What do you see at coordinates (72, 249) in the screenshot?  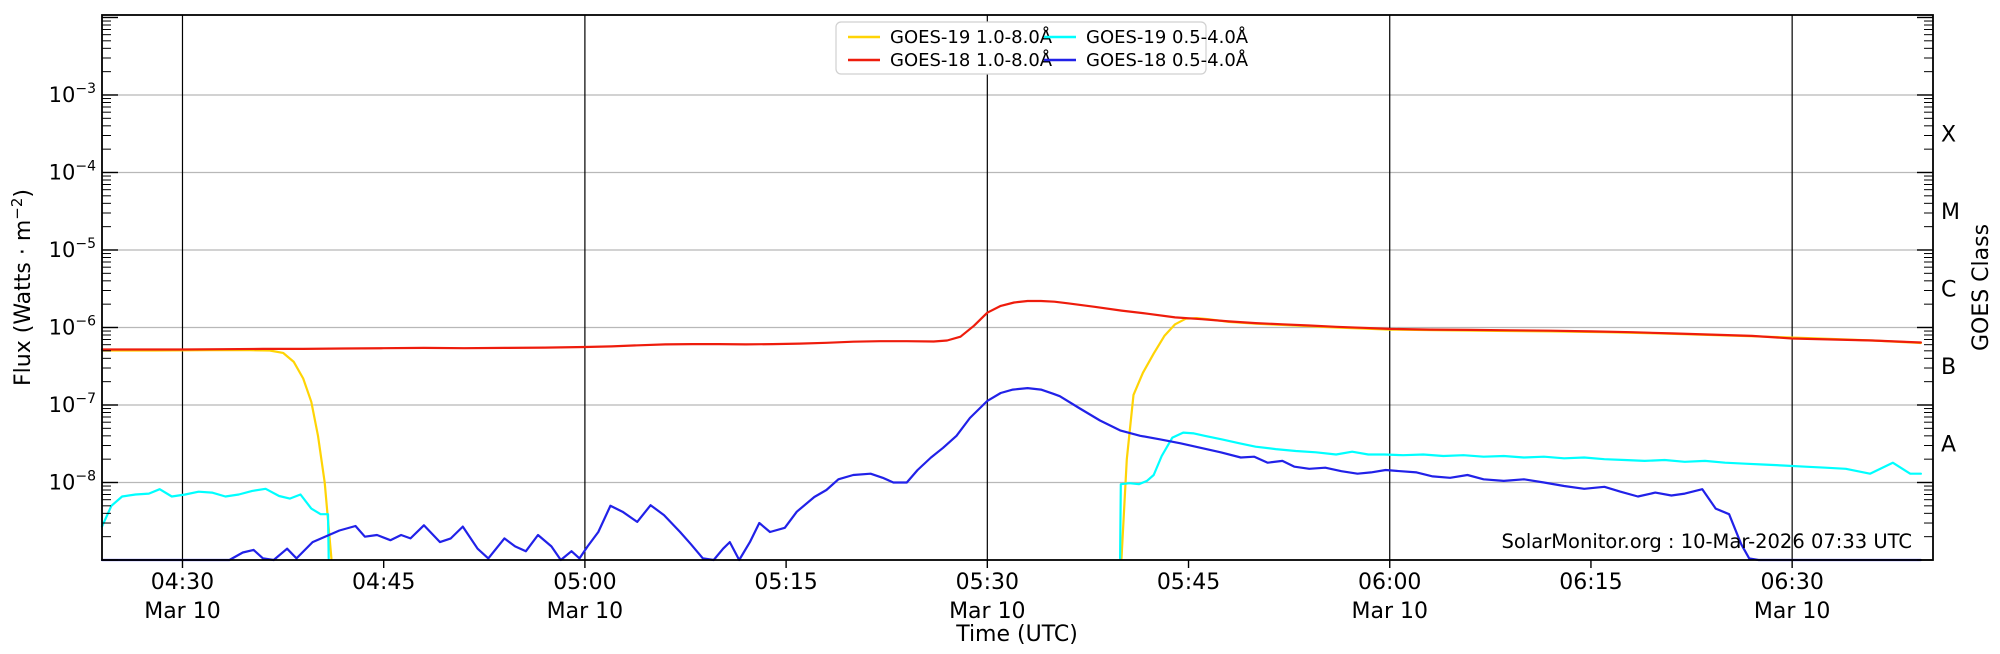 I see `y-tick-label-10e-5: 10⁻⁵` at bounding box center [72, 249].